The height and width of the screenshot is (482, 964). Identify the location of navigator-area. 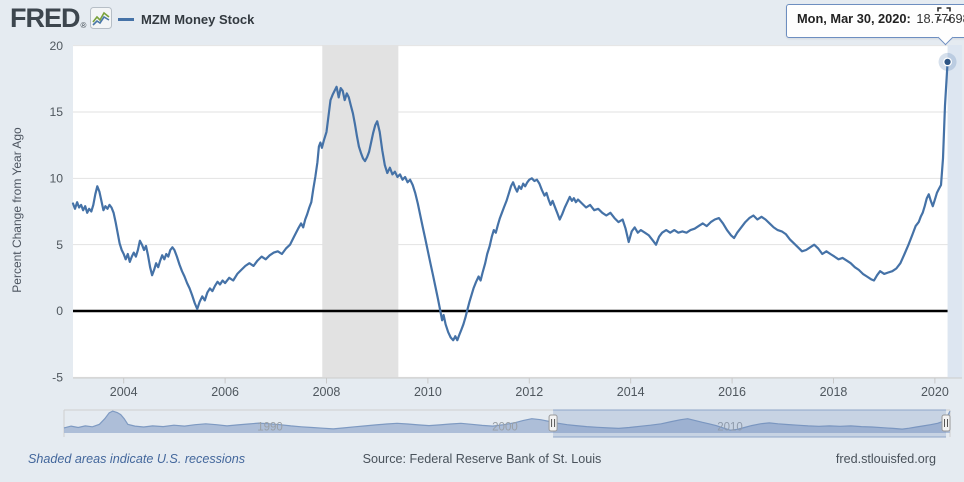
(507, 422).